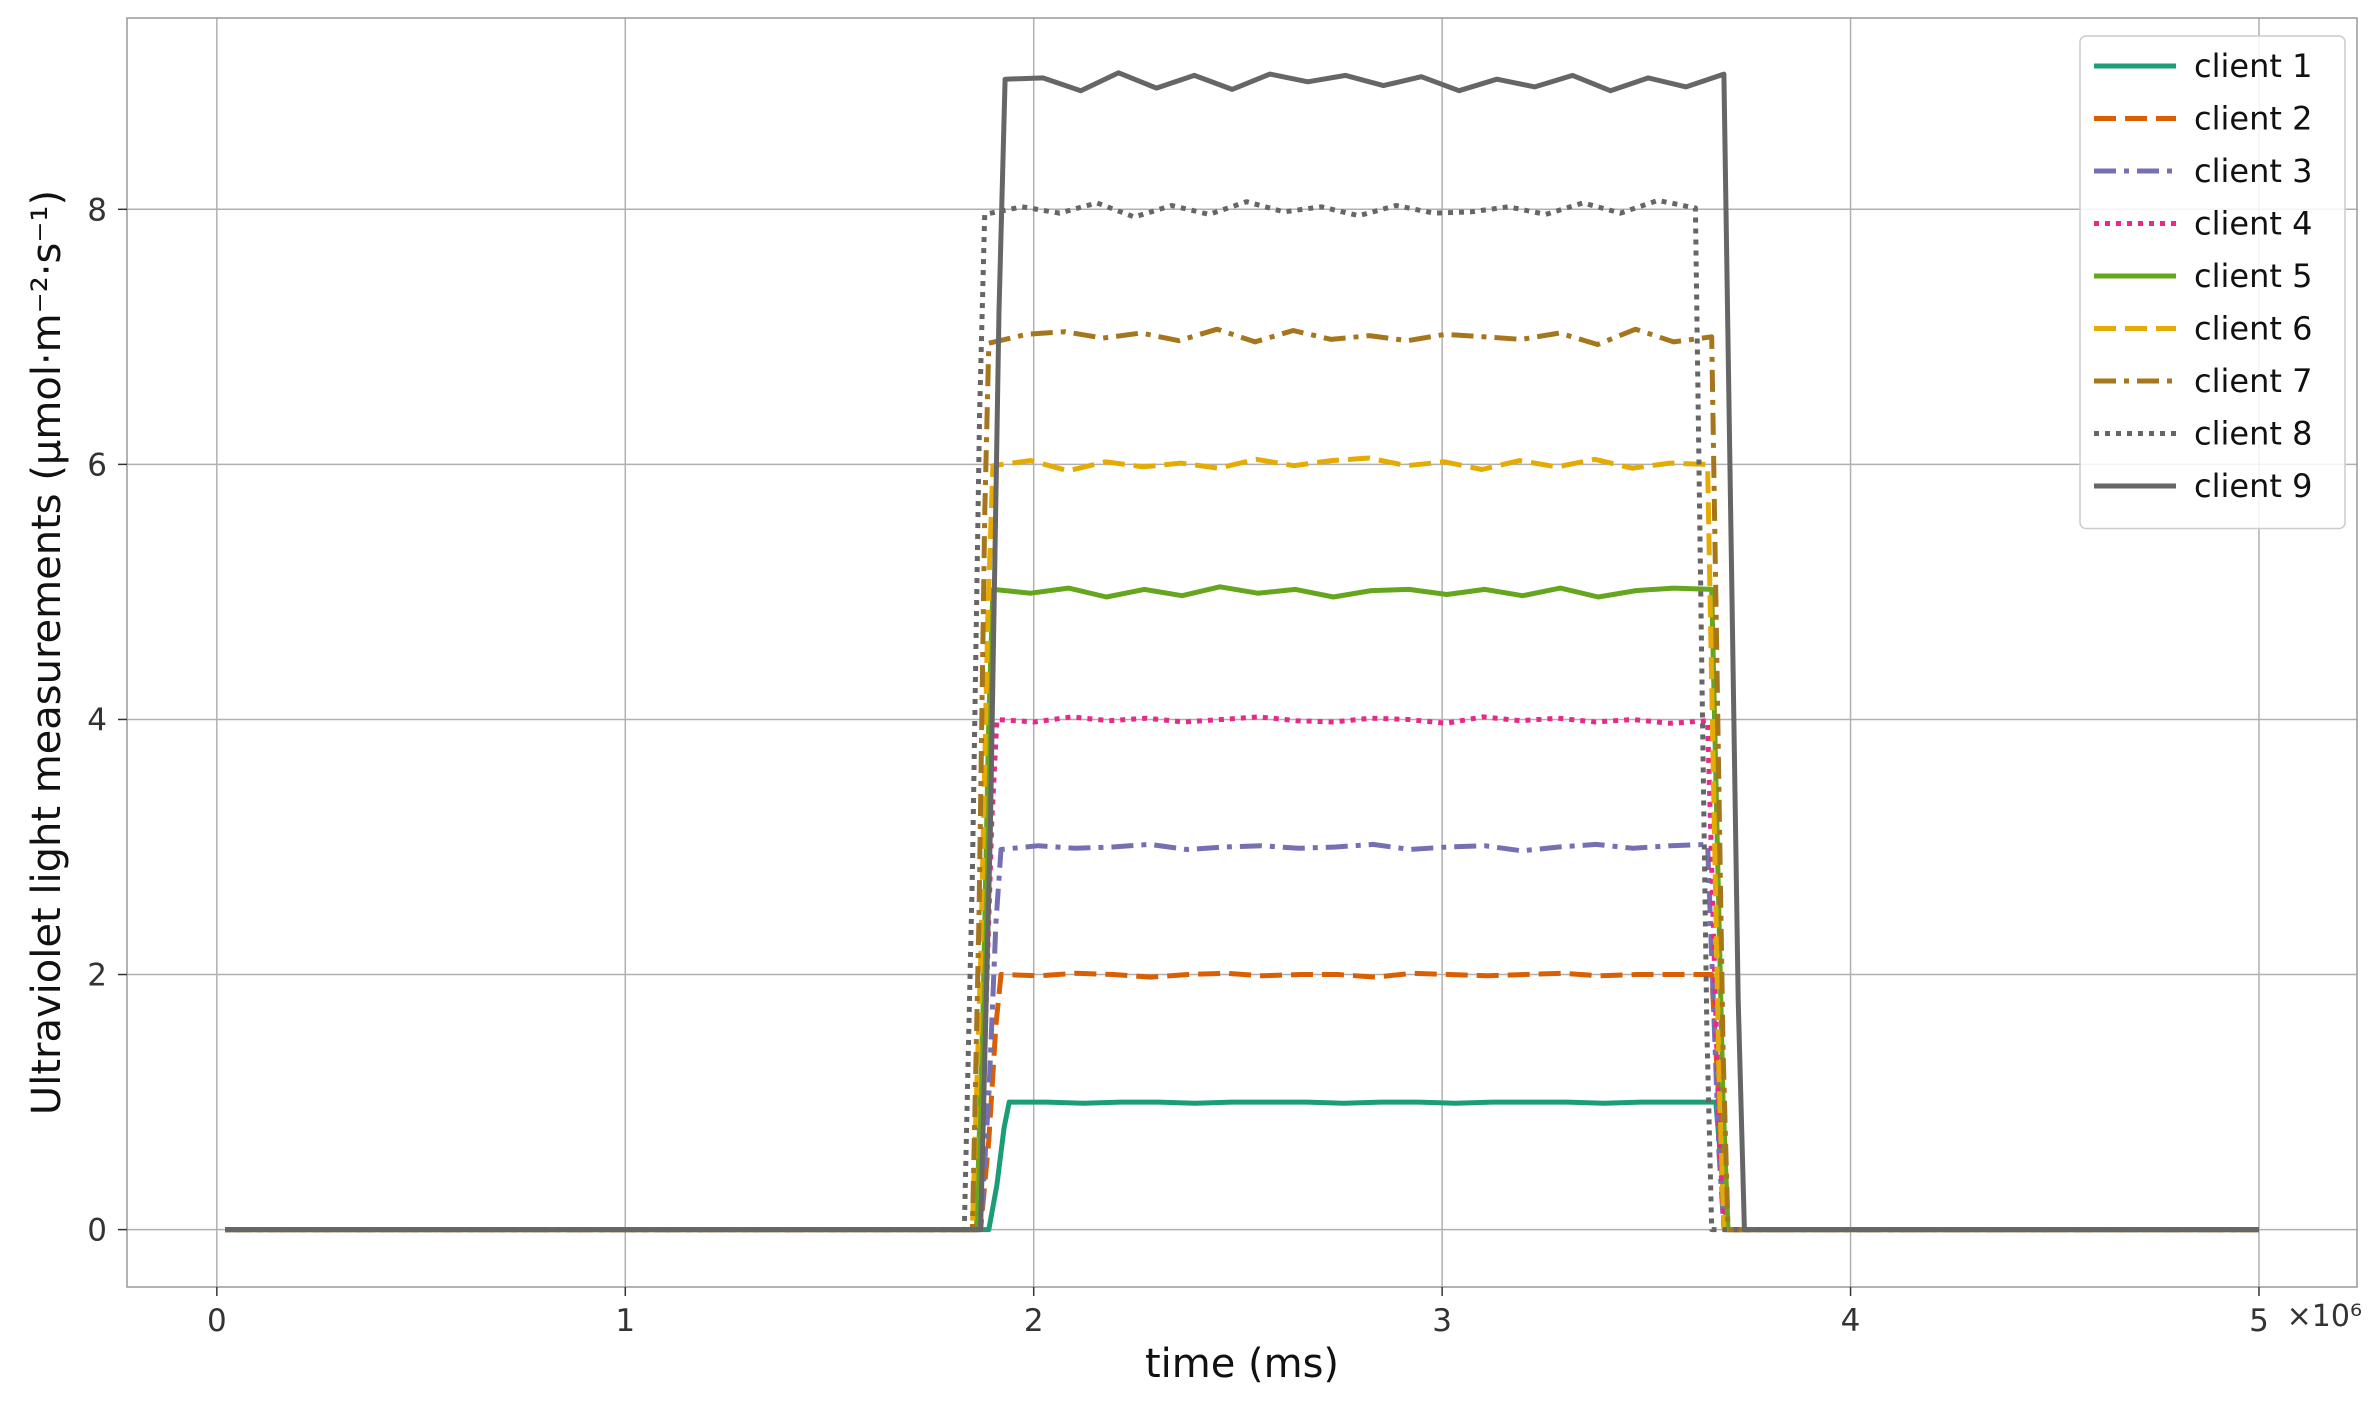 The width and height of the screenshot is (2374, 1406). Describe the element at coordinates (2253, 381) in the screenshot. I see `legend-label: client 7` at that location.